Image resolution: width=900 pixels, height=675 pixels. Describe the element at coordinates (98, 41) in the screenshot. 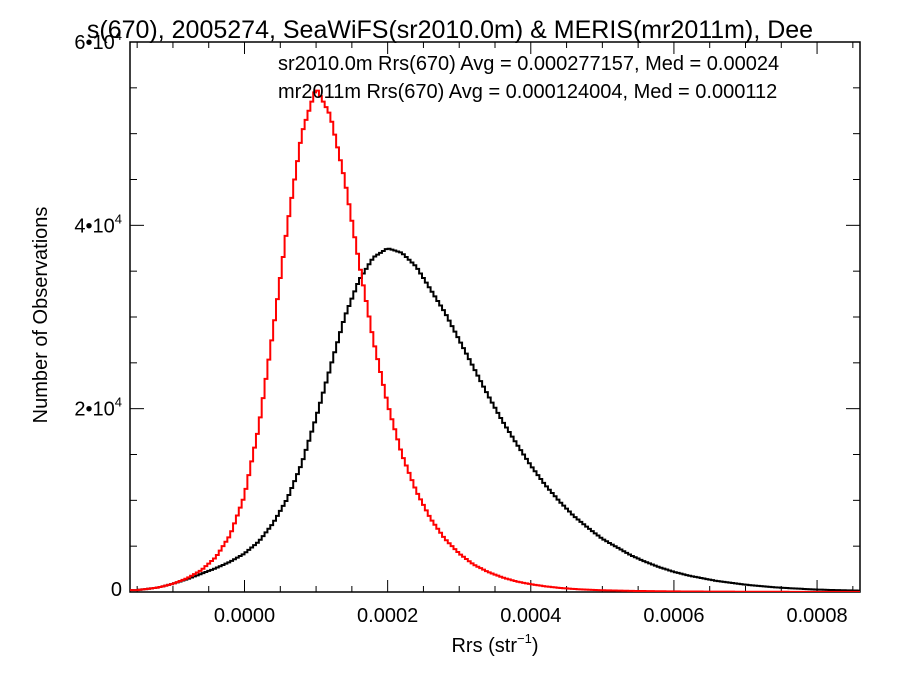

I see `y-tick-label: 6•104` at that location.